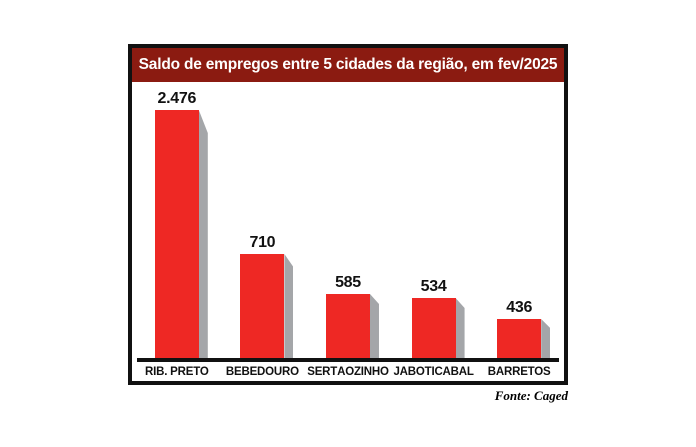  I want to click on bar-value-label: 585, so click(348, 282).